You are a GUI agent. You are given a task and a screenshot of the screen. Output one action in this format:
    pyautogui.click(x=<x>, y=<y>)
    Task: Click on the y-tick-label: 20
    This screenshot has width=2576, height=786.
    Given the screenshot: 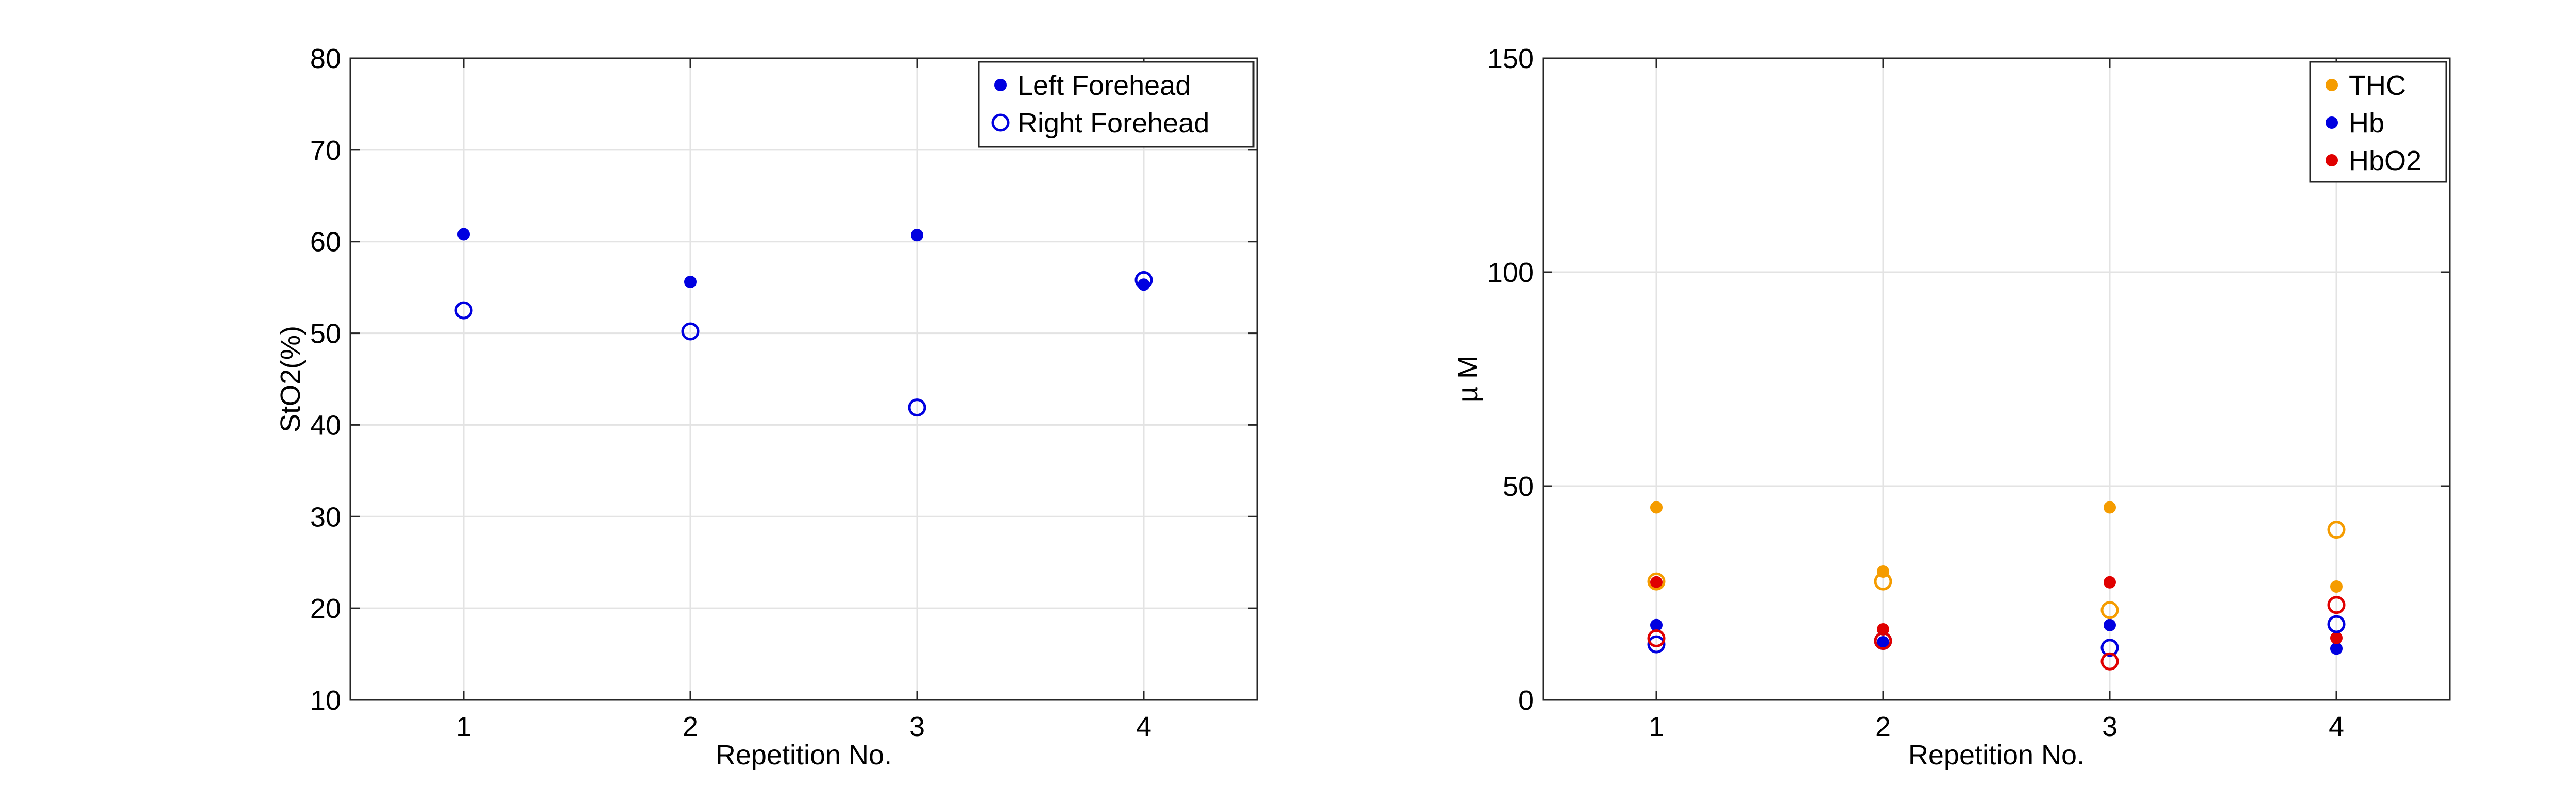 What is the action you would take?
    pyautogui.click(x=325, y=609)
    